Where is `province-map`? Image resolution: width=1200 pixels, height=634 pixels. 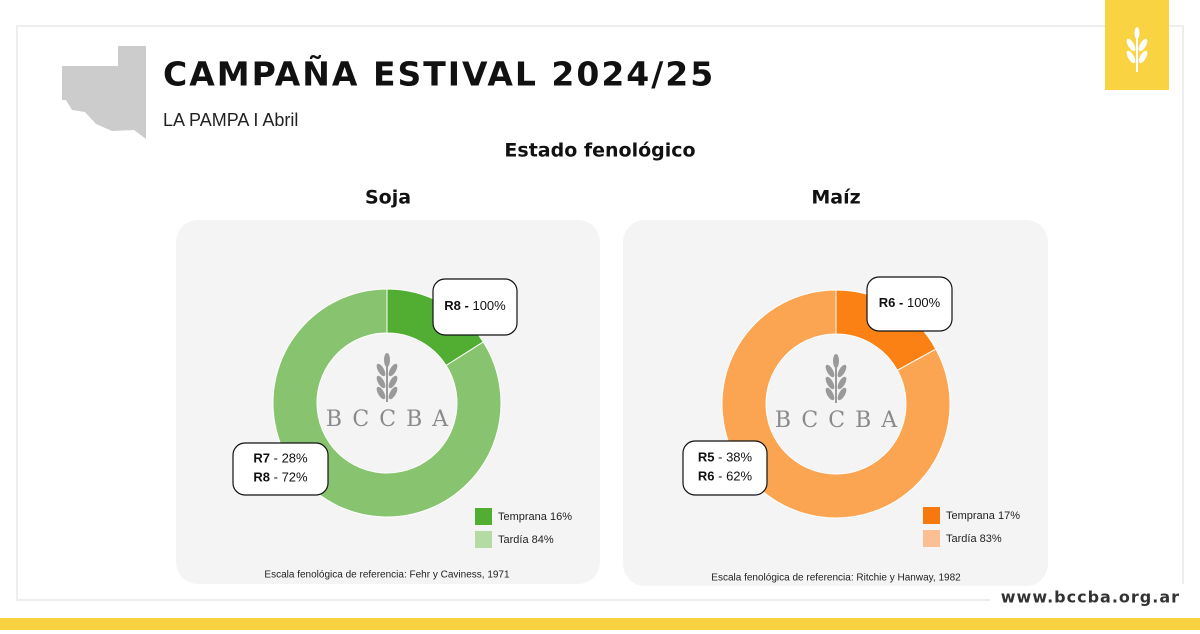
province-map is located at coordinates (104, 92).